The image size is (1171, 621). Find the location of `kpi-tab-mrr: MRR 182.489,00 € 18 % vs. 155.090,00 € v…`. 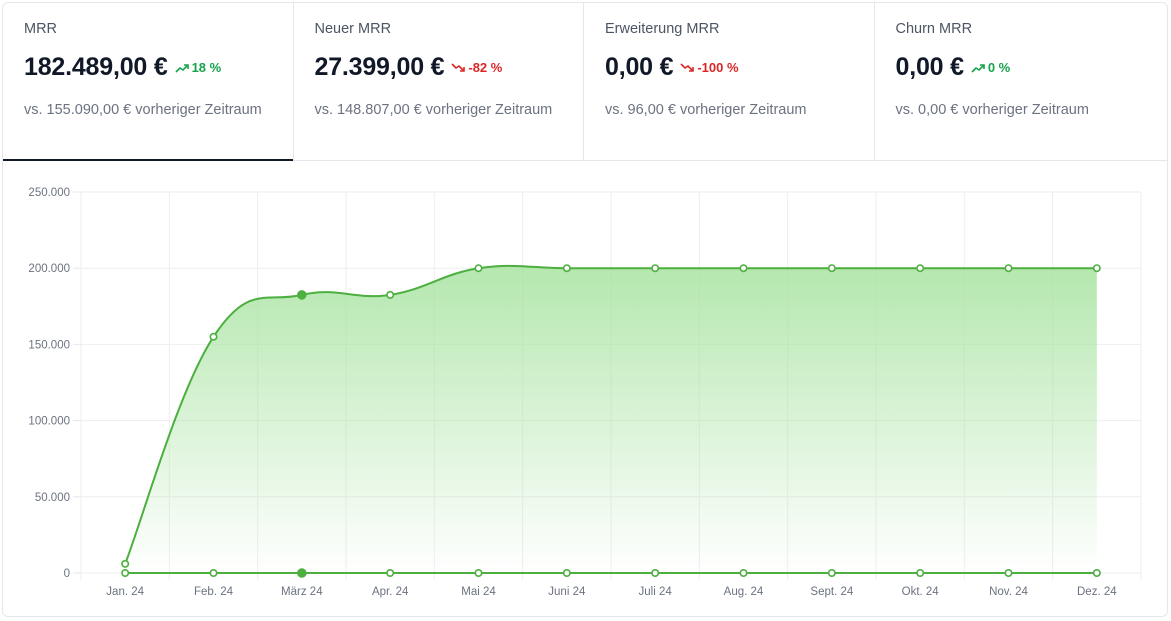

kpi-tab-mrr: MRR 182.489,00 € 18 % vs. 155.090,00 € v… is located at coordinates (148, 82).